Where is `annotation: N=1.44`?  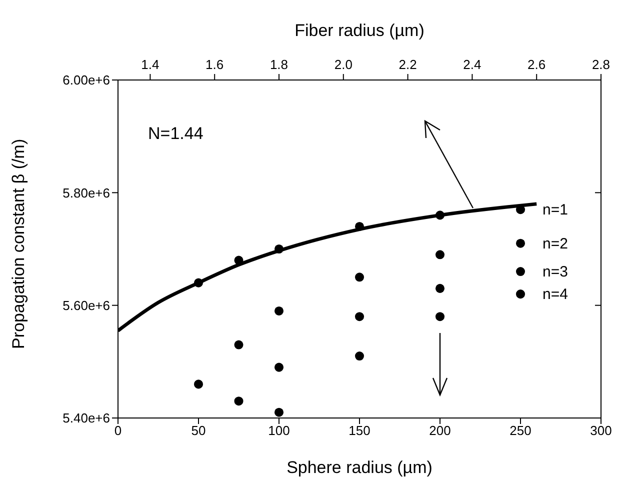 annotation: N=1.44 is located at coordinates (176, 134).